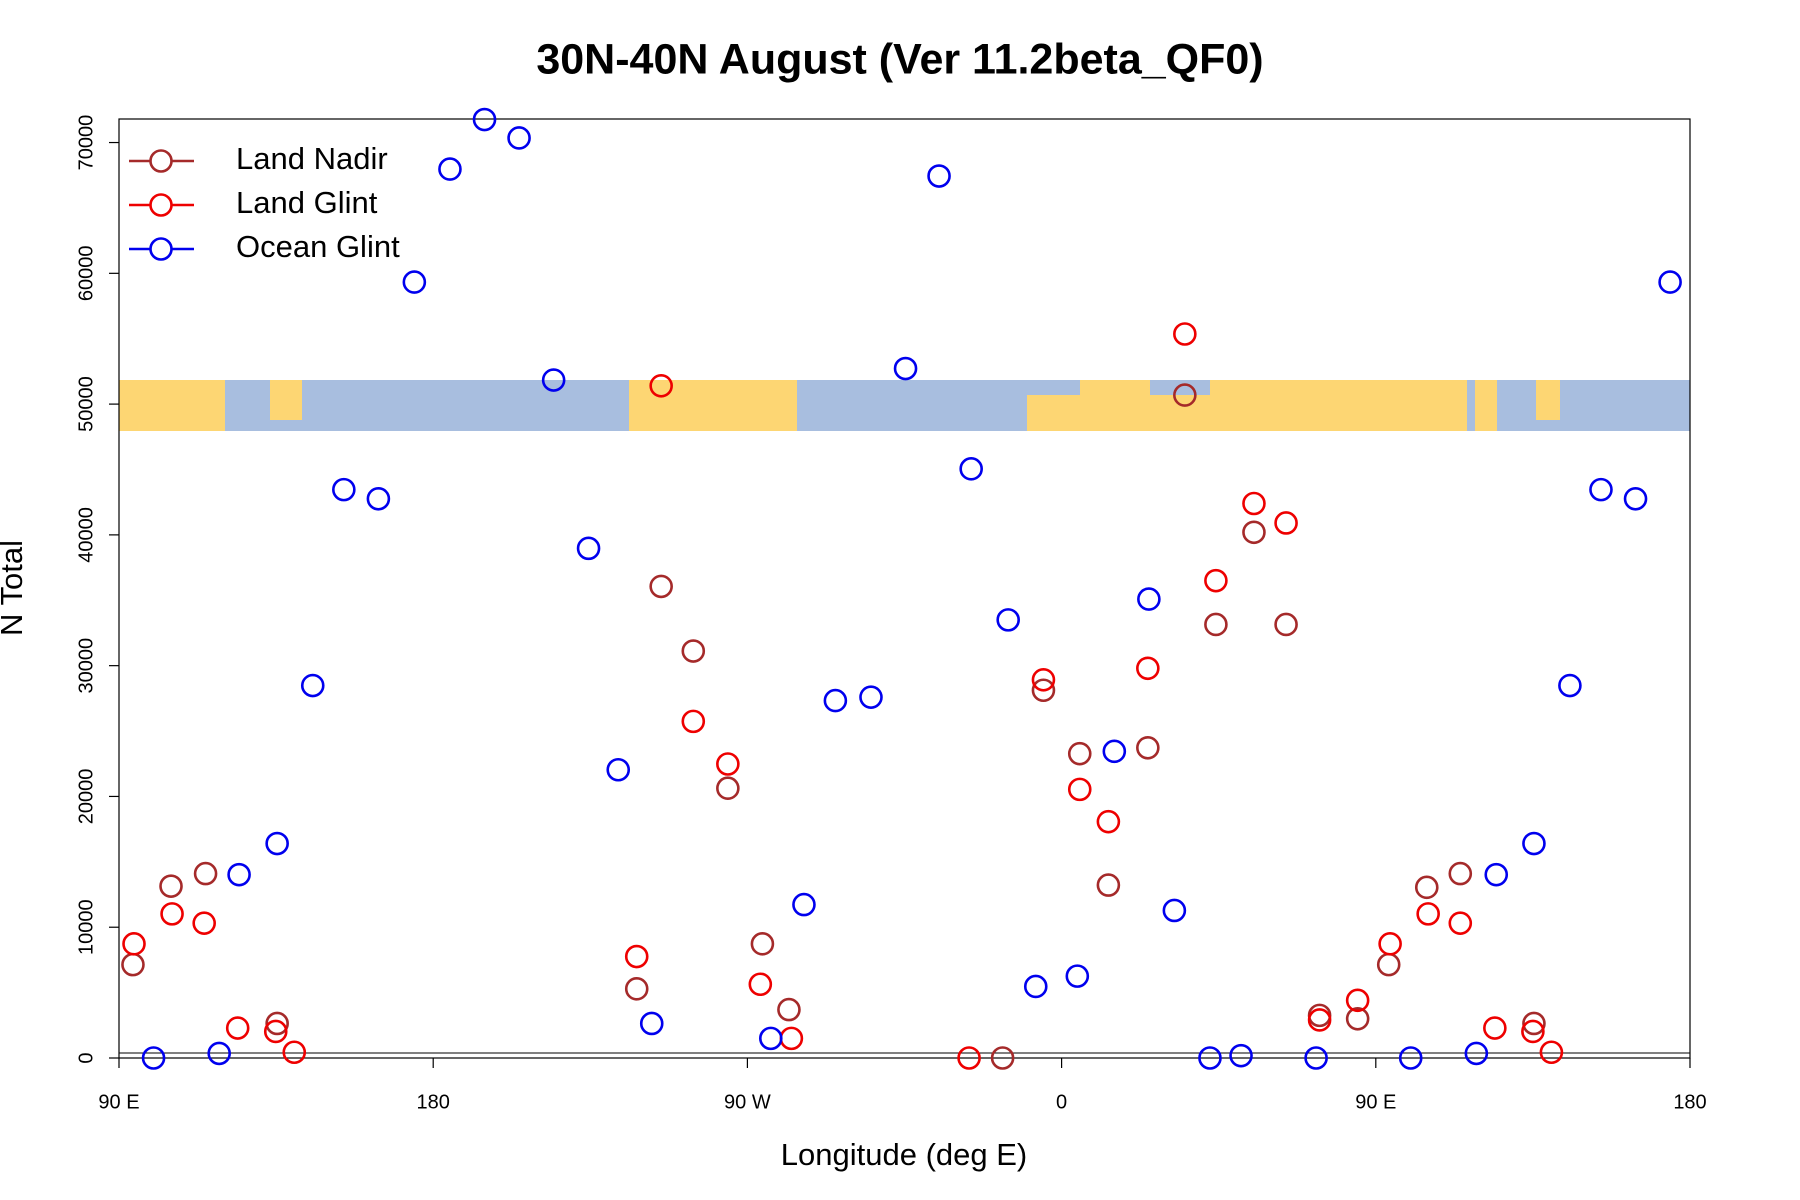 The image size is (1800, 1200). I want to click on legend: Land Nadir Land Glint Ocean Glint, so click(264, 202).